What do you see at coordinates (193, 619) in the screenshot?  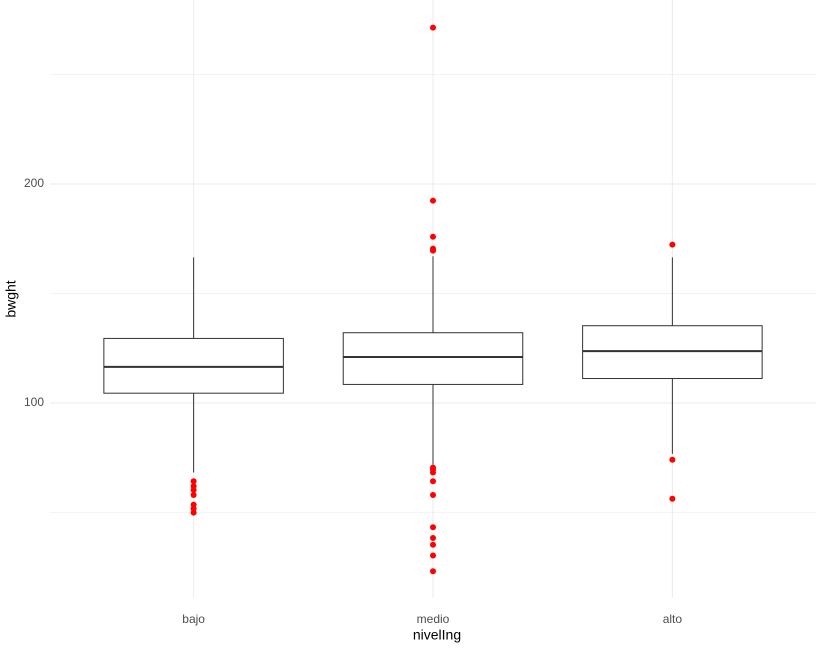 I see `x-tick-label: bajo` at bounding box center [193, 619].